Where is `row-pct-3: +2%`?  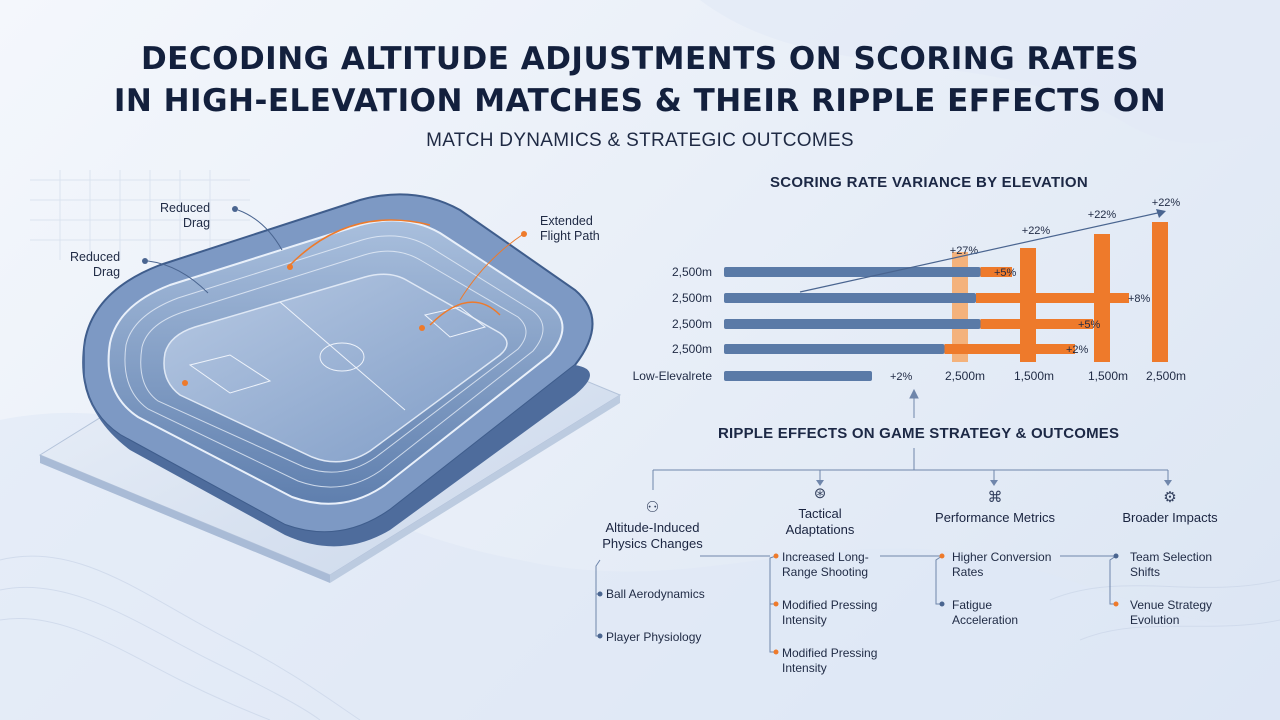
row-pct-3: +2% is located at coordinates (1077, 350).